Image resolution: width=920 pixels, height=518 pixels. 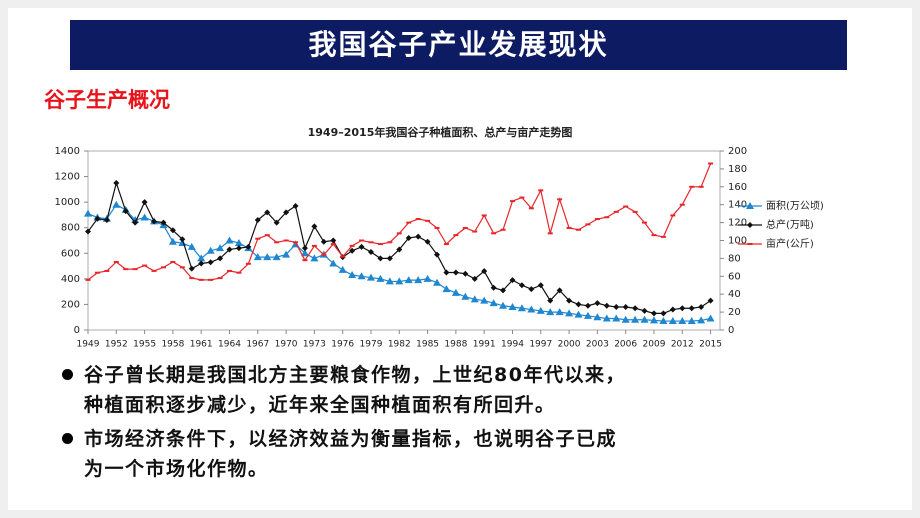 I want to click on y-tick-label: 200, so click(x=70, y=304).